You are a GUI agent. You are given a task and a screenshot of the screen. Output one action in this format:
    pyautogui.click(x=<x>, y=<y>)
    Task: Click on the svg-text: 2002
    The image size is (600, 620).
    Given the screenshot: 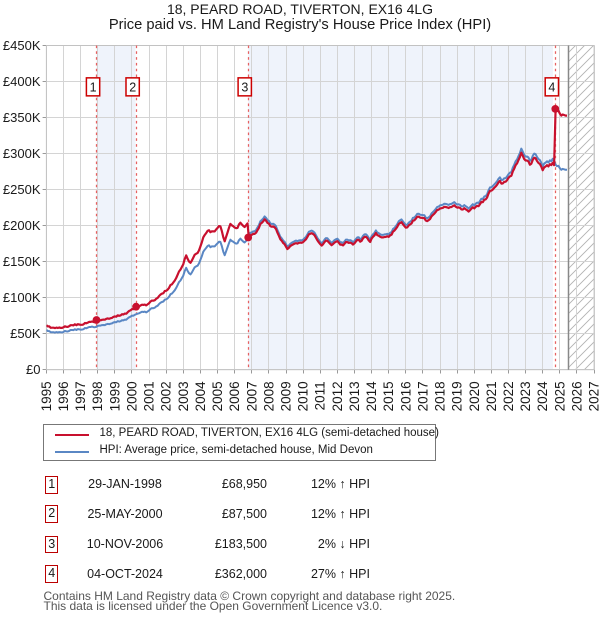 What is the action you would take?
    pyautogui.click(x=166, y=396)
    